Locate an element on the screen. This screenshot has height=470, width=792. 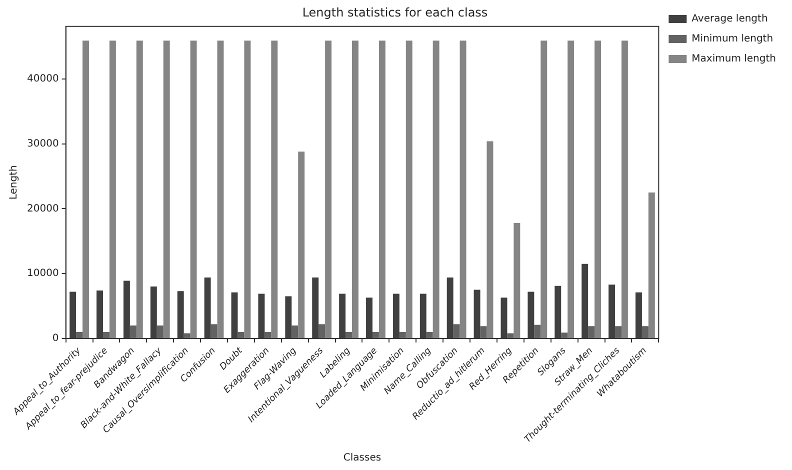
y-axis-title: Length is located at coordinates (14, 182).